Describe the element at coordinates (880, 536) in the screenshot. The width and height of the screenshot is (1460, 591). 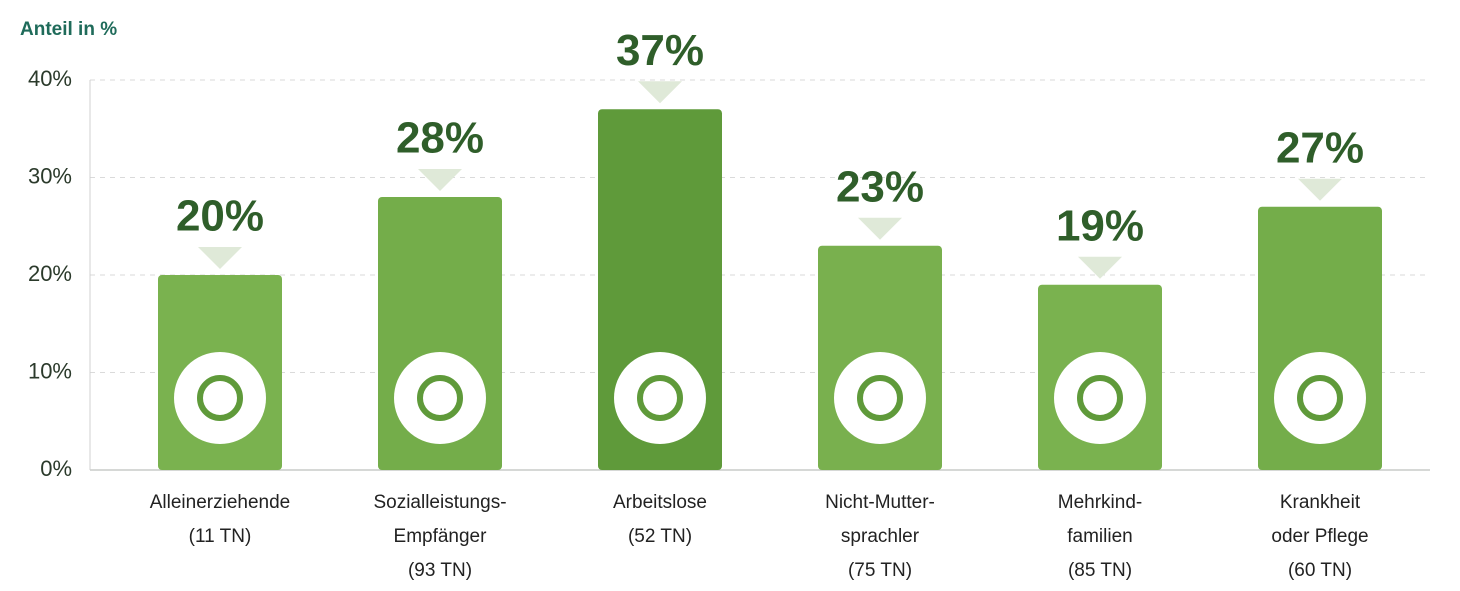
I see `x-tick-label: Nicht-Mutter-sprachler (75 TN)` at that location.